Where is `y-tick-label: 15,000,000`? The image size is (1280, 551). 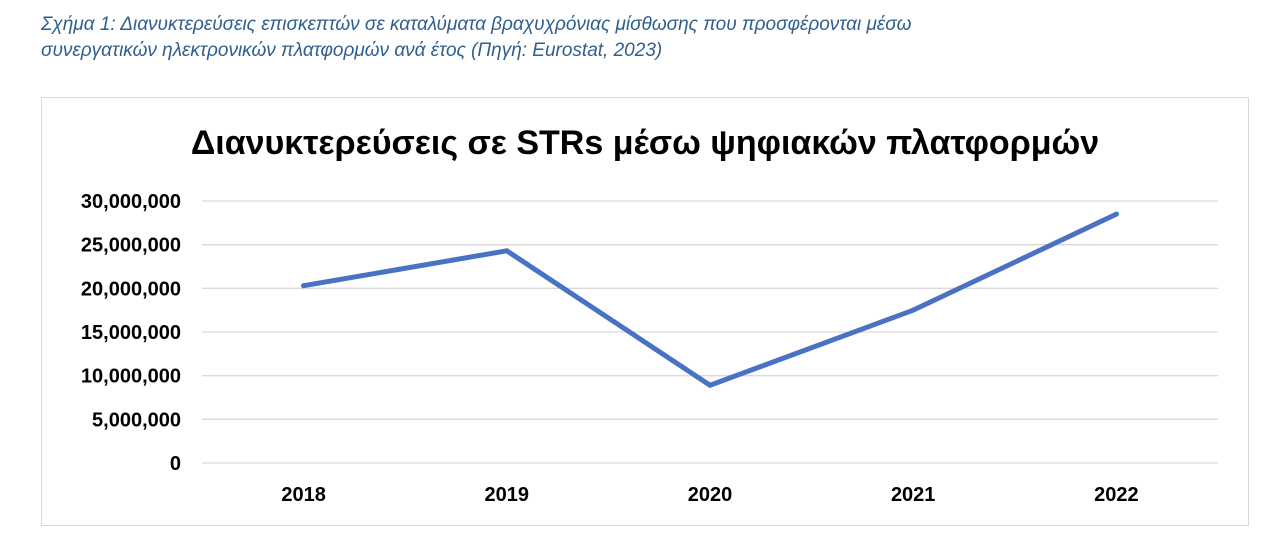
y-tick-label: 15,000,000 is located at coordinates (131, 333).